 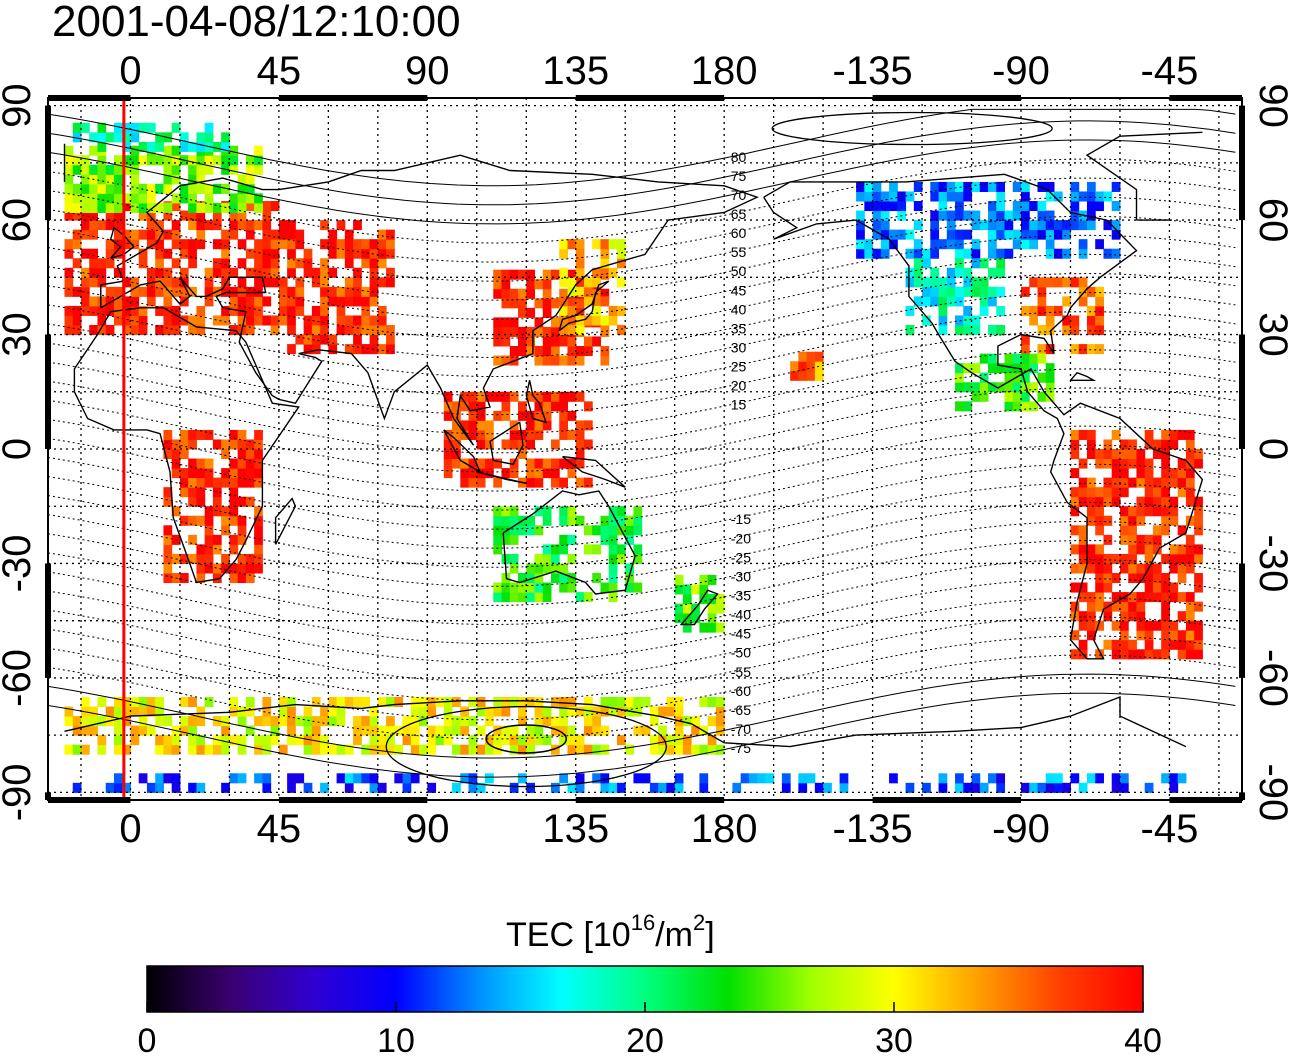 I want to click on contour-label: 80, so click(x=739, y=157).